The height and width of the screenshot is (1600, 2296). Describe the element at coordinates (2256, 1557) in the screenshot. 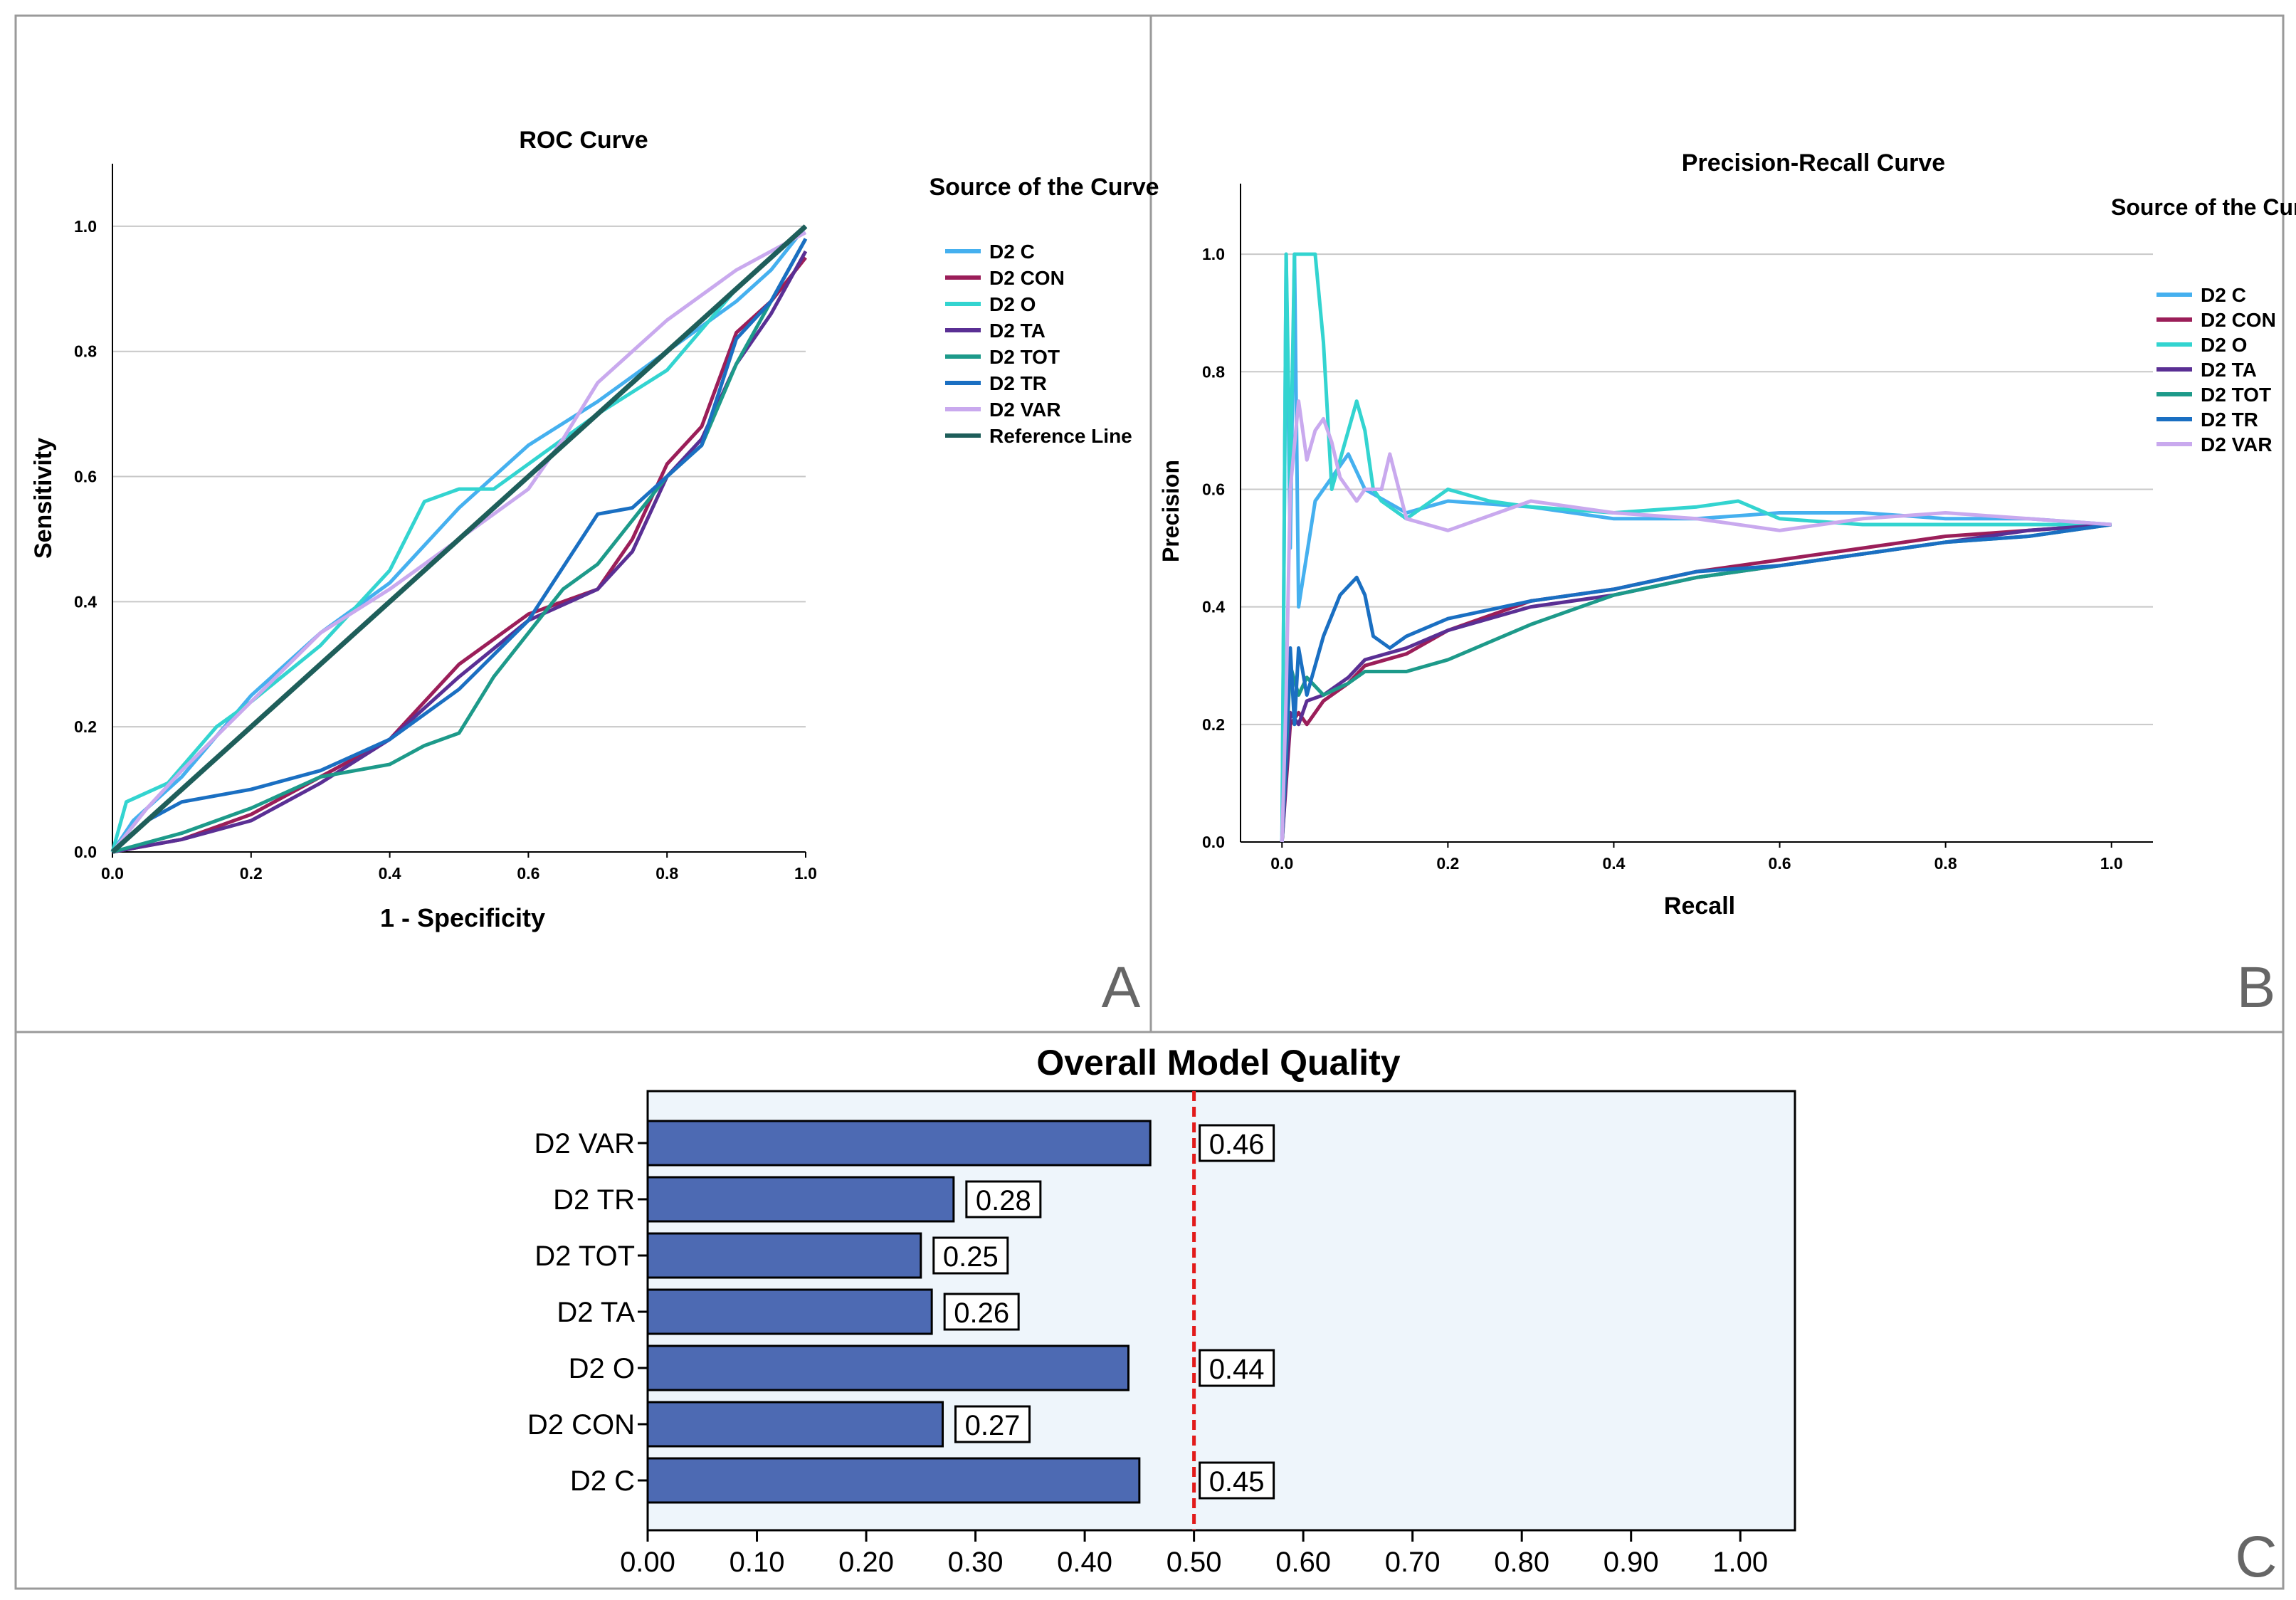

I see `panel-label-c: C` at that location.